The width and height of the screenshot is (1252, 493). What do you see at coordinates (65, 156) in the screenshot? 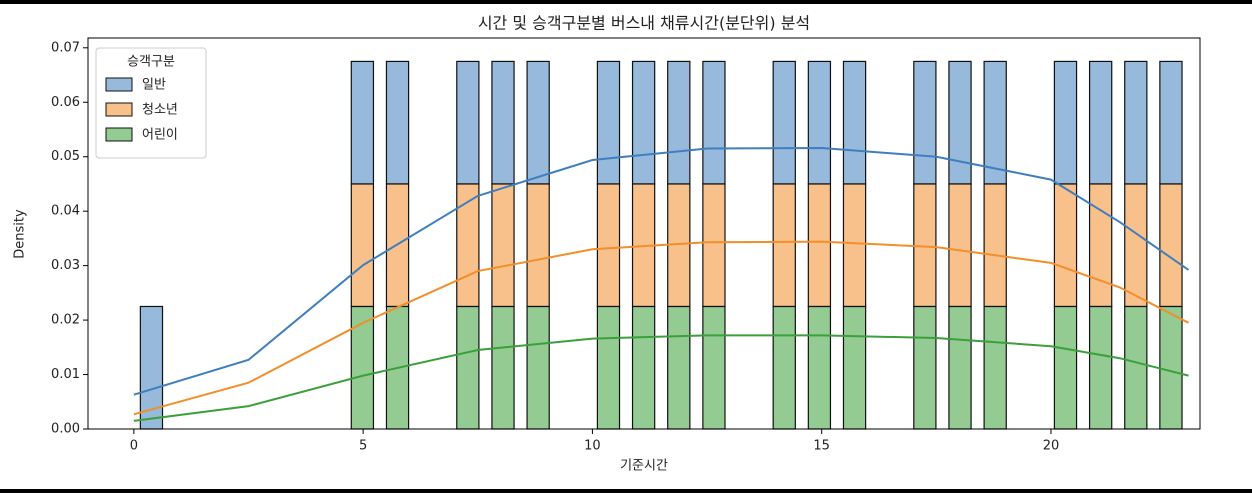
I see `y-tick-label: 0.05` at bounding box center [65, 156].